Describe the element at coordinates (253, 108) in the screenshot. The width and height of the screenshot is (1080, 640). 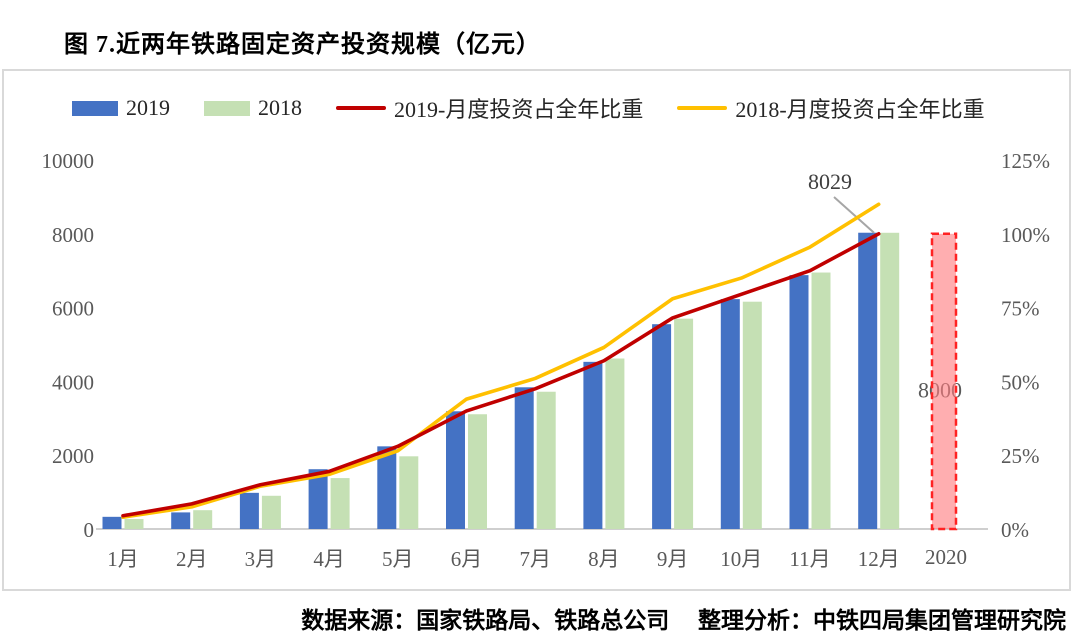
I see `legend-item-2: 2018` at that location.